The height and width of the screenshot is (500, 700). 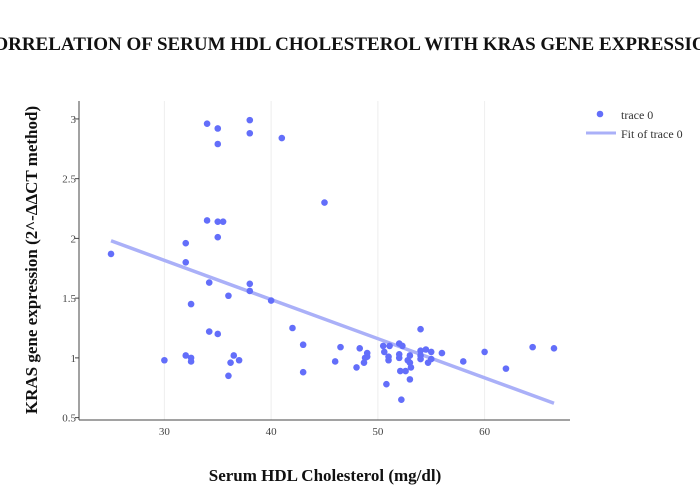 I want to click on y-tick-label: 2, so click(x=74, y=239).